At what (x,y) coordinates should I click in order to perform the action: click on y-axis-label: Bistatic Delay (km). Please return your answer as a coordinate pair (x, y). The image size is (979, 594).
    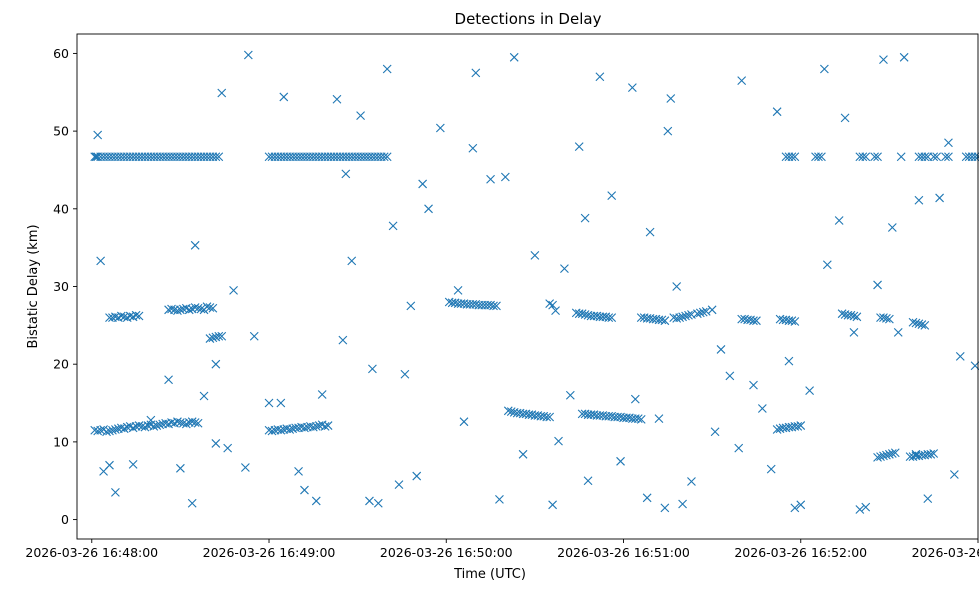
    Looking at the image, I should click on (33, 286).